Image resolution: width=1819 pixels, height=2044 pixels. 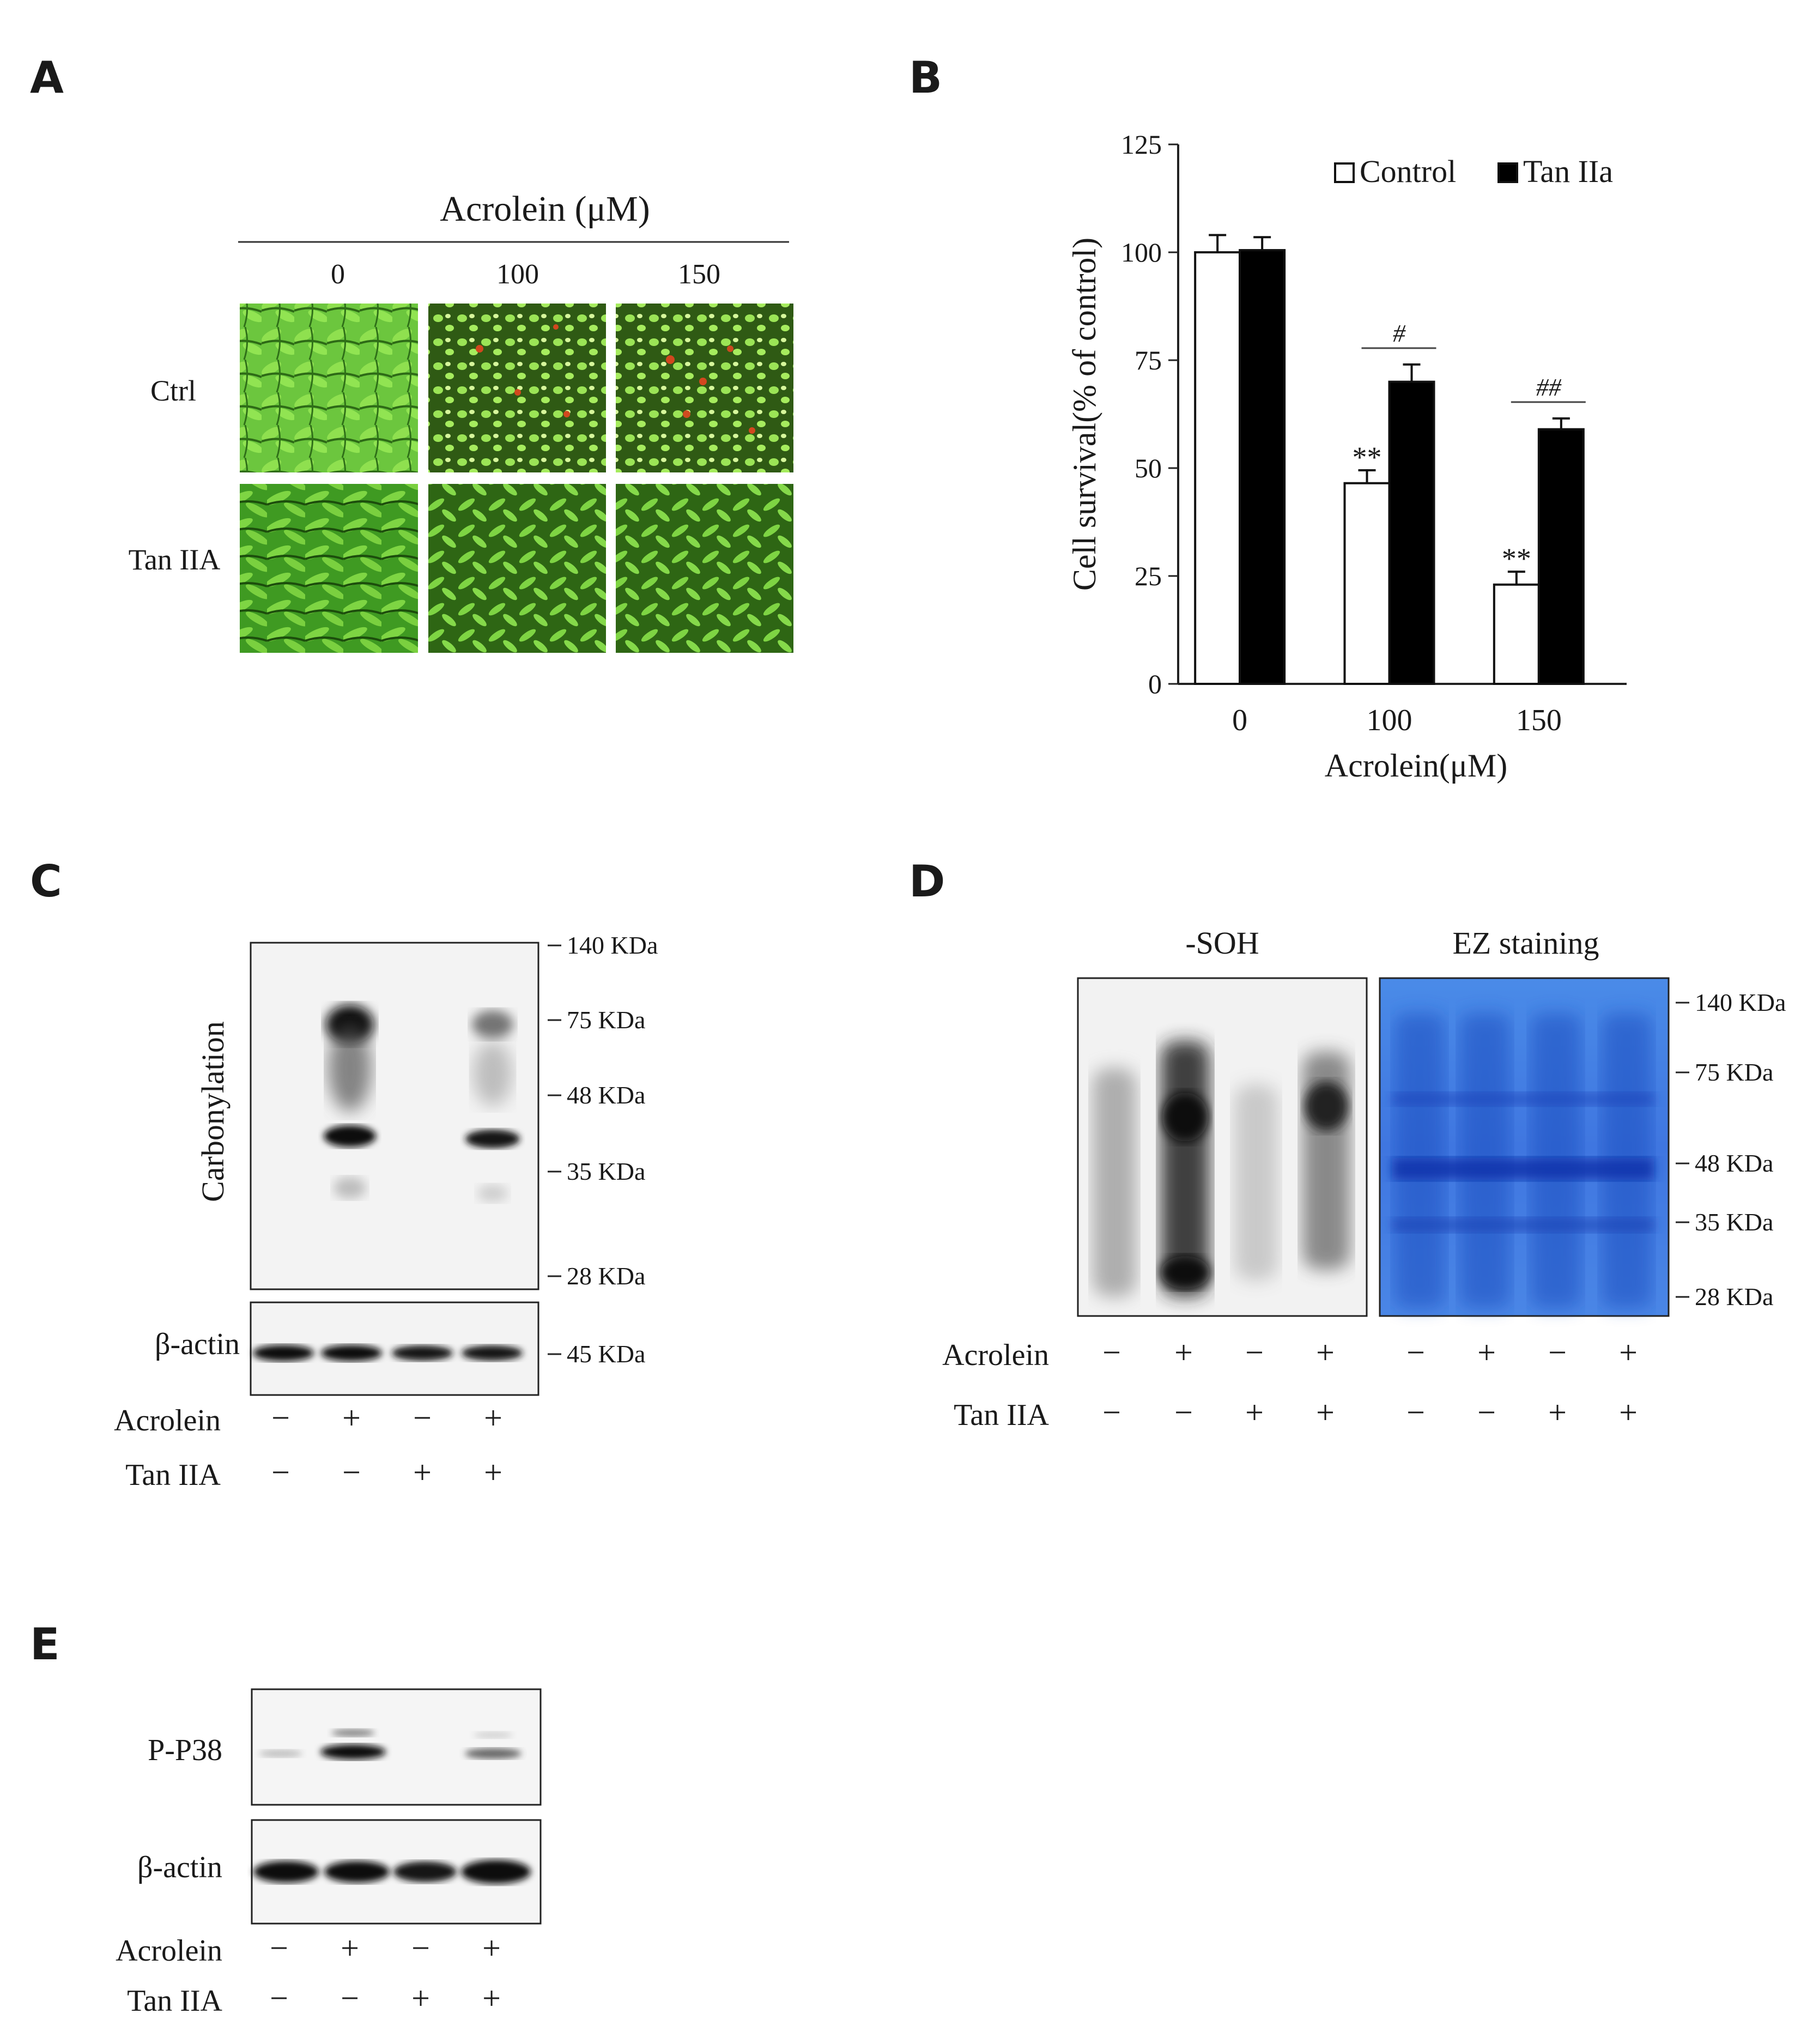 What do you see at coordinates (1148, 576) in the screenshot?
I see `y-tick-label: 25` at bounding box center [1148, 576].